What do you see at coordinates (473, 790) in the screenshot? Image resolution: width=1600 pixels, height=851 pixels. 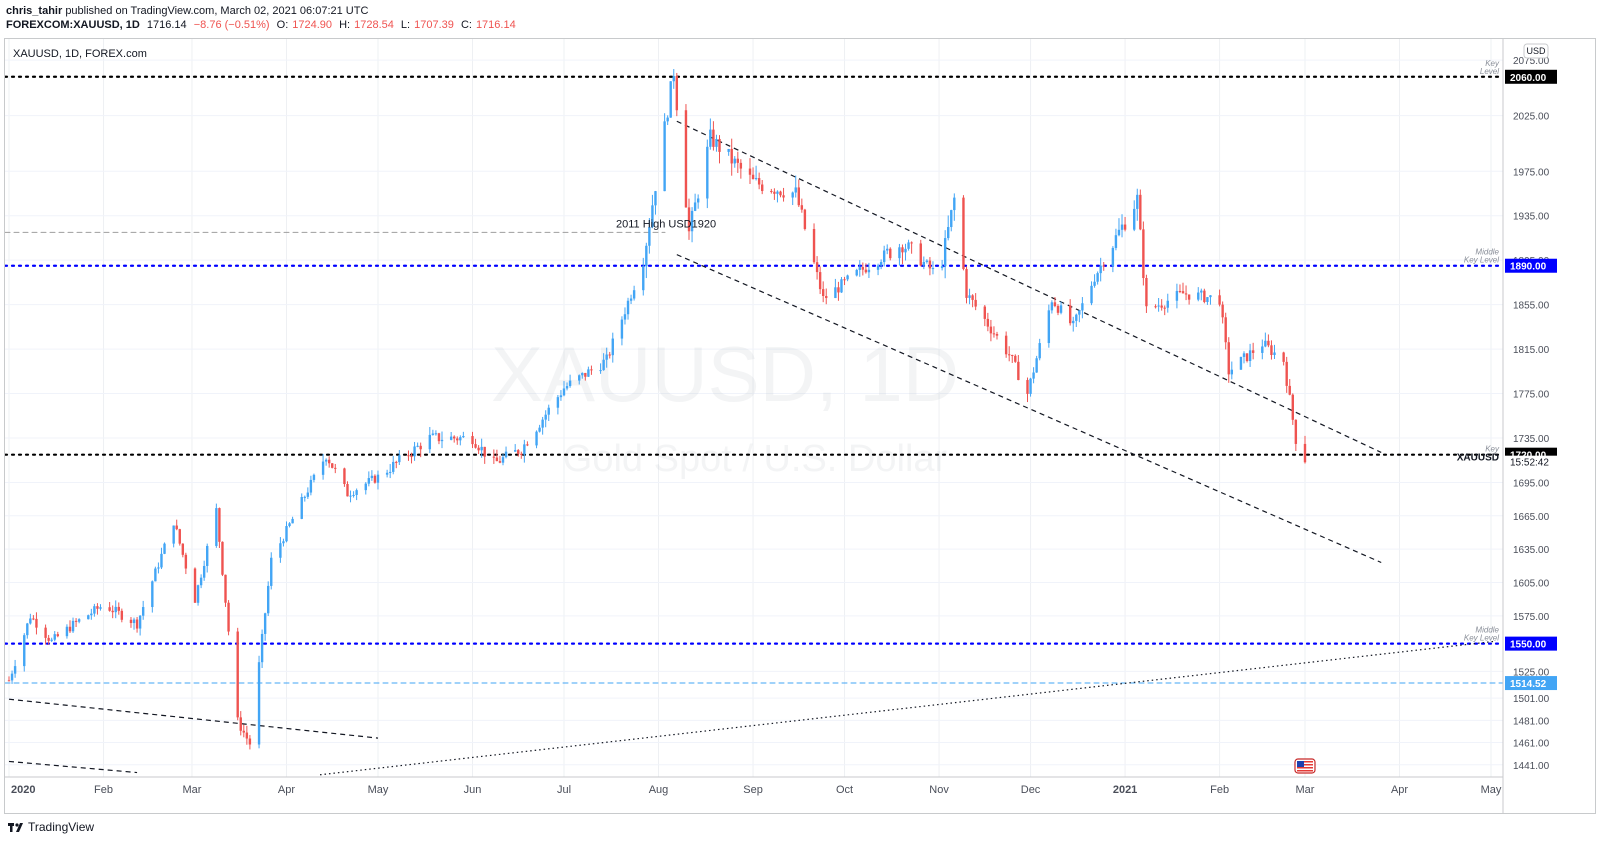 I see `time-tick-label: Jun` at bounding box center [473, 790].